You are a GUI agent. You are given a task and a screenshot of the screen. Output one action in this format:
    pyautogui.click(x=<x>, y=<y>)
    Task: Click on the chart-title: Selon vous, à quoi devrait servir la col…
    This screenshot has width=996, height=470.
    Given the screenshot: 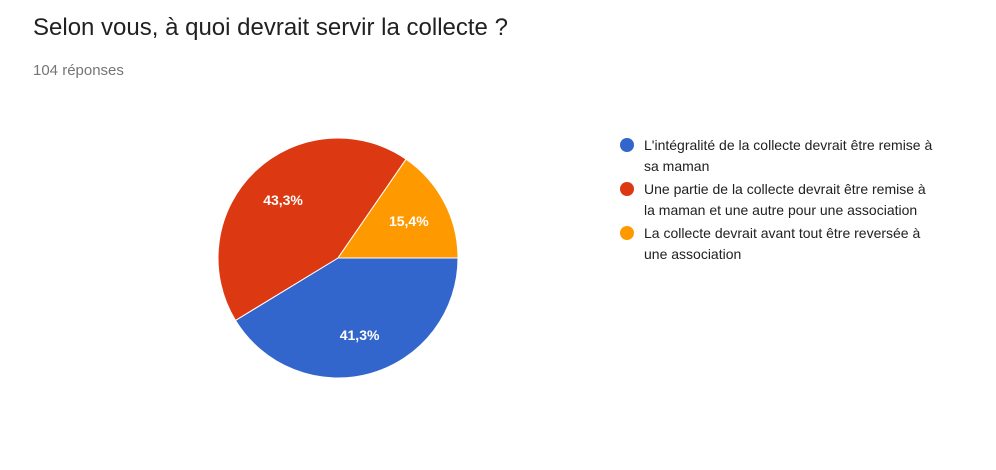 What is the action you would take?
    pyautogui.click(x=270, y=27)
    